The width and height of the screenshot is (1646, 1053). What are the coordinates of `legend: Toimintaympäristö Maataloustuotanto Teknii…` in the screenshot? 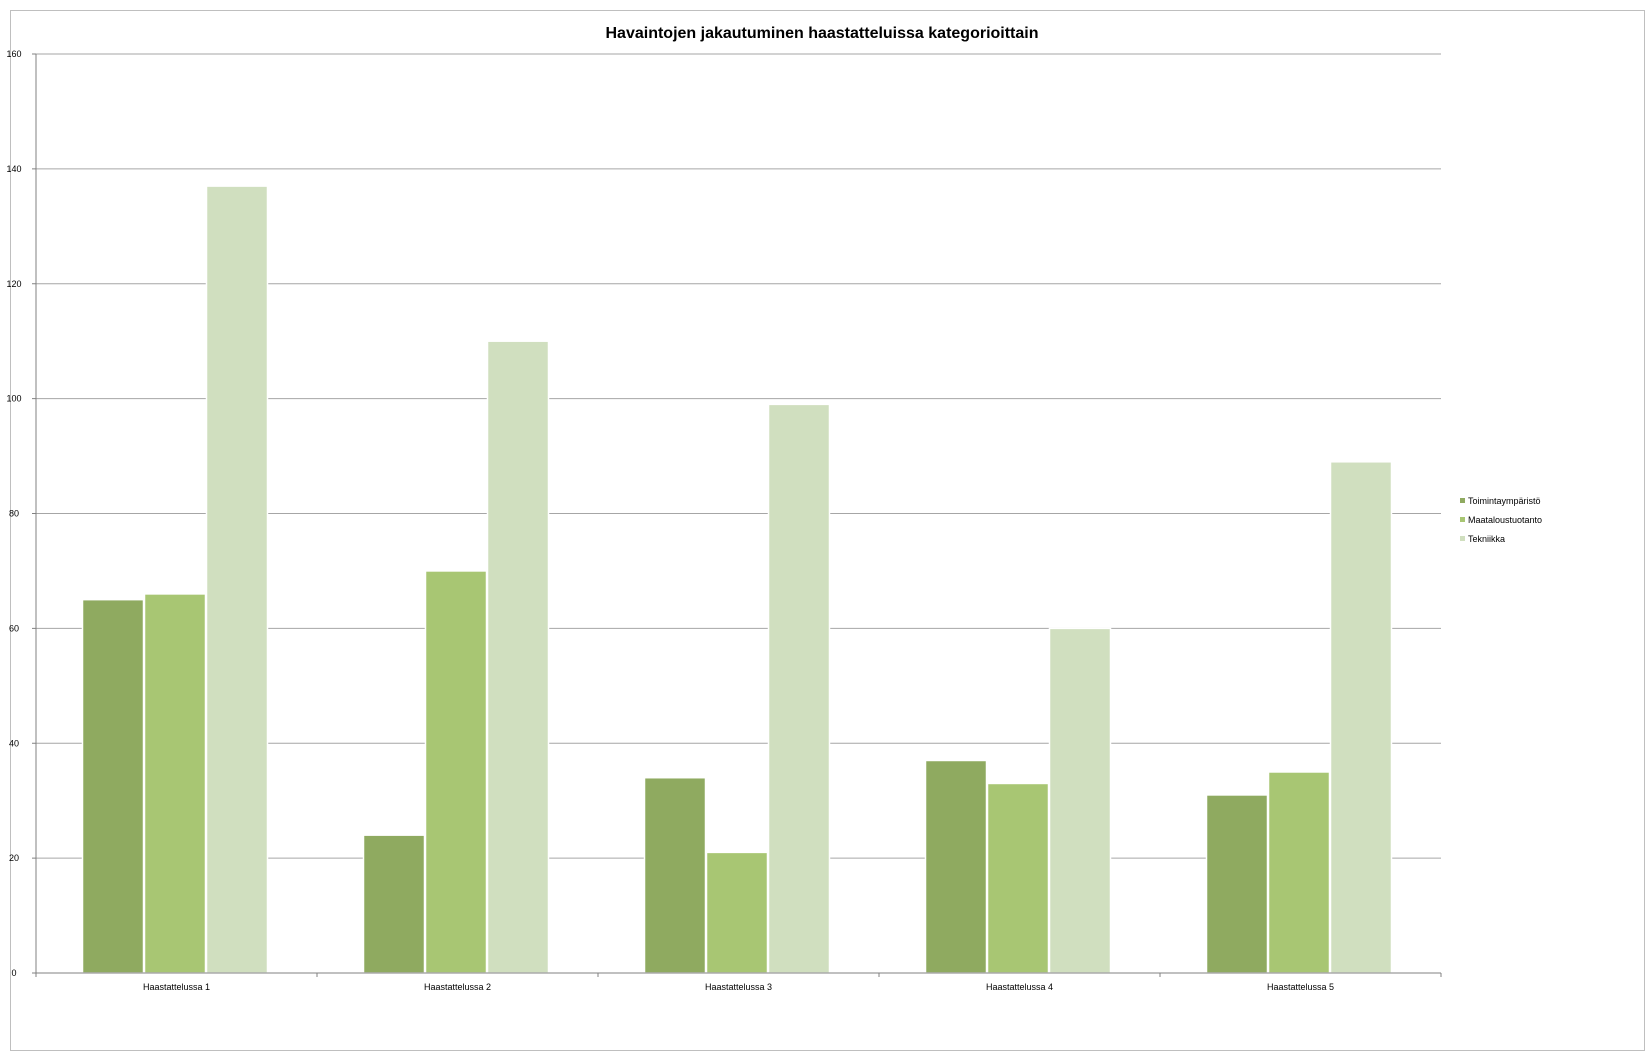 It's located at (1501, 520).